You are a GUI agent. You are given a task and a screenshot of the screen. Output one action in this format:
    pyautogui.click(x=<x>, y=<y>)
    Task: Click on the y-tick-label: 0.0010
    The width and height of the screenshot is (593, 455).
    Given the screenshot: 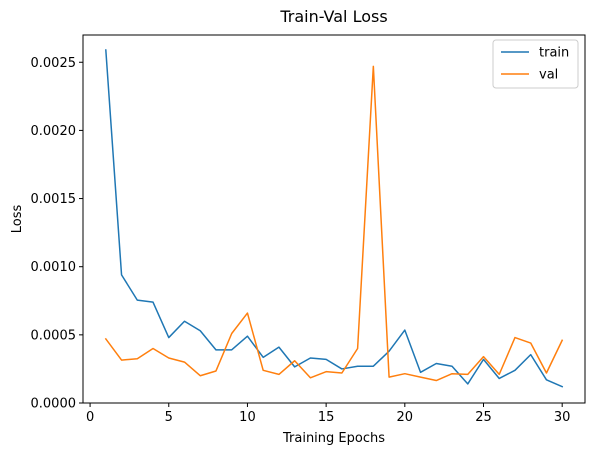 What is the action you would take?
    pyautogui.click(x=54, y=267)
    